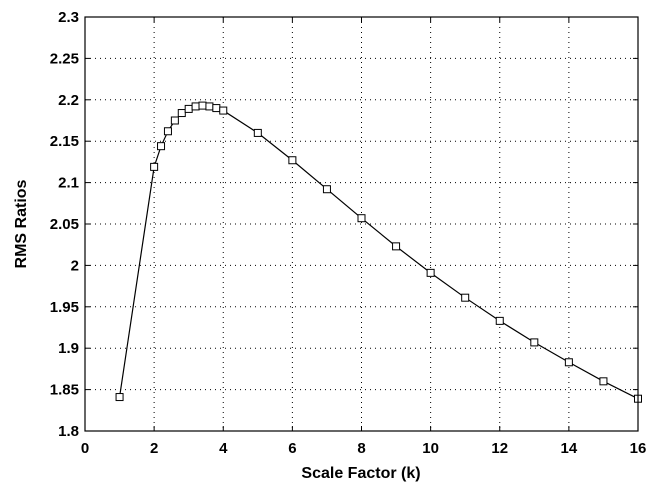  I want to click on x-tick-label: 2, so click(154, 448).